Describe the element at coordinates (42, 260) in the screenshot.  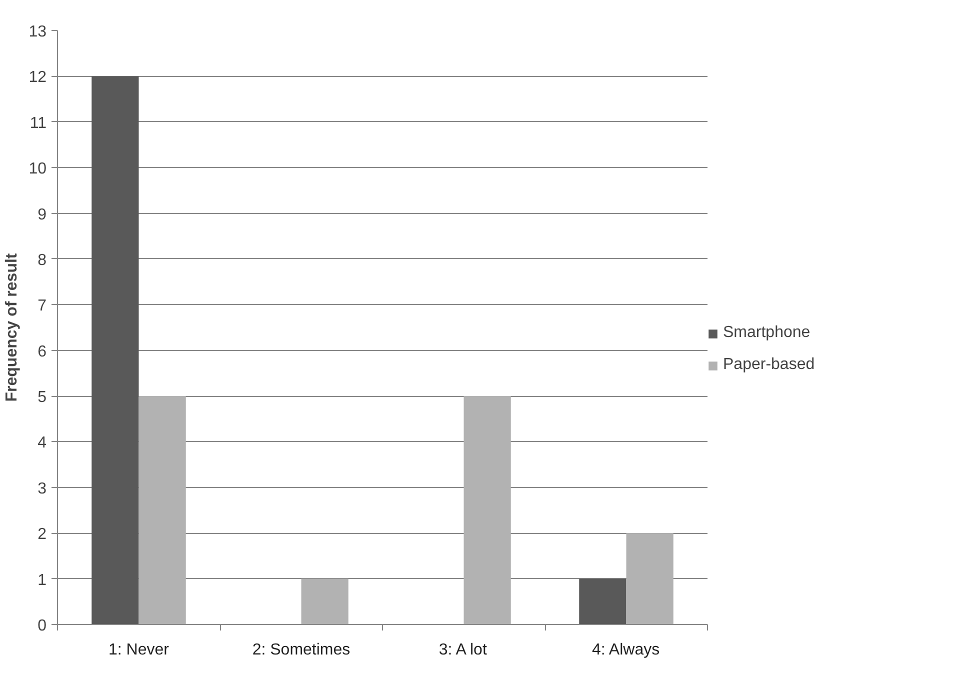
I see `y-tick-label: 8` at that location.